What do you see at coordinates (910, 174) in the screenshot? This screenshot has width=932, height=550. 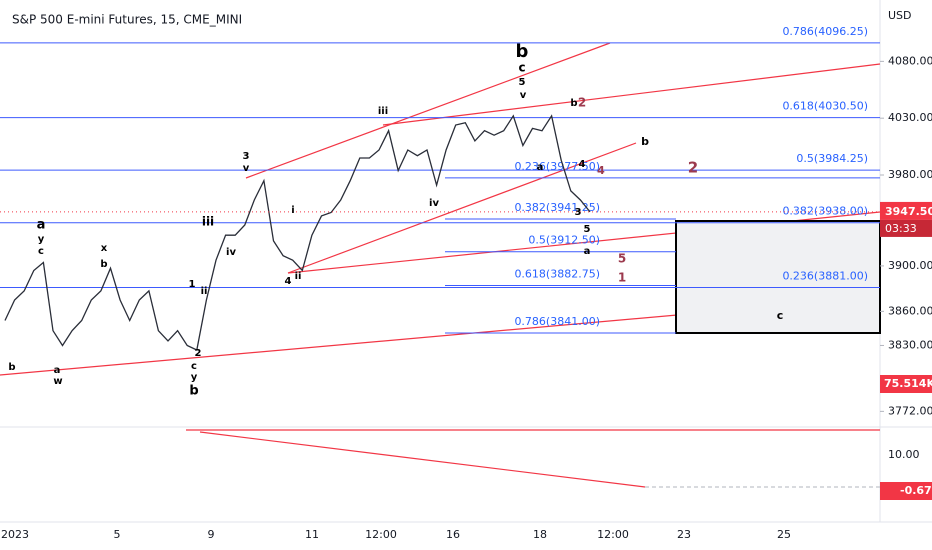 I see `y-tick-label: 3980.00` at bounding box center [910, 174].